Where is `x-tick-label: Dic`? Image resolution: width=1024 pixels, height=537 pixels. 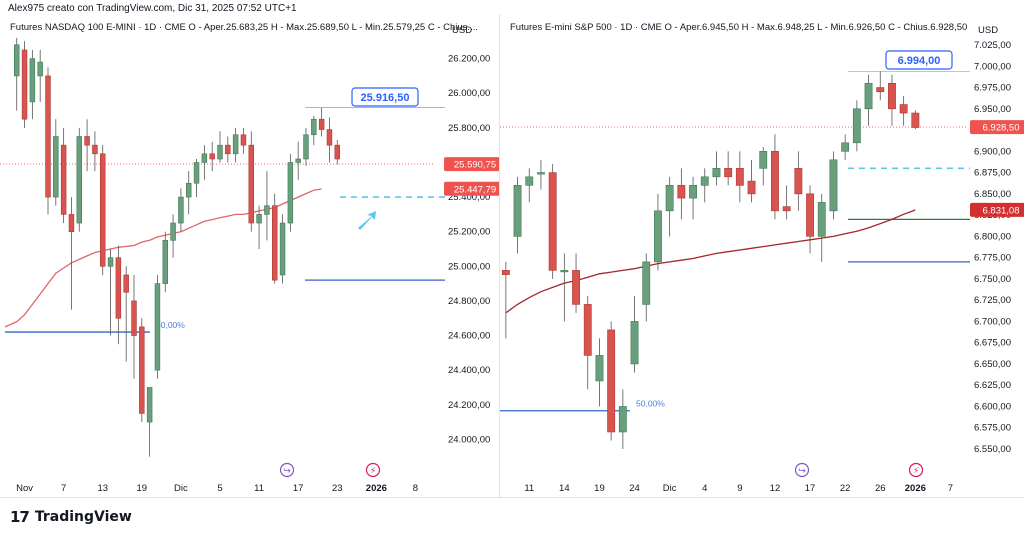 x-tick-label: Dic is located at coordinates (670, 488).